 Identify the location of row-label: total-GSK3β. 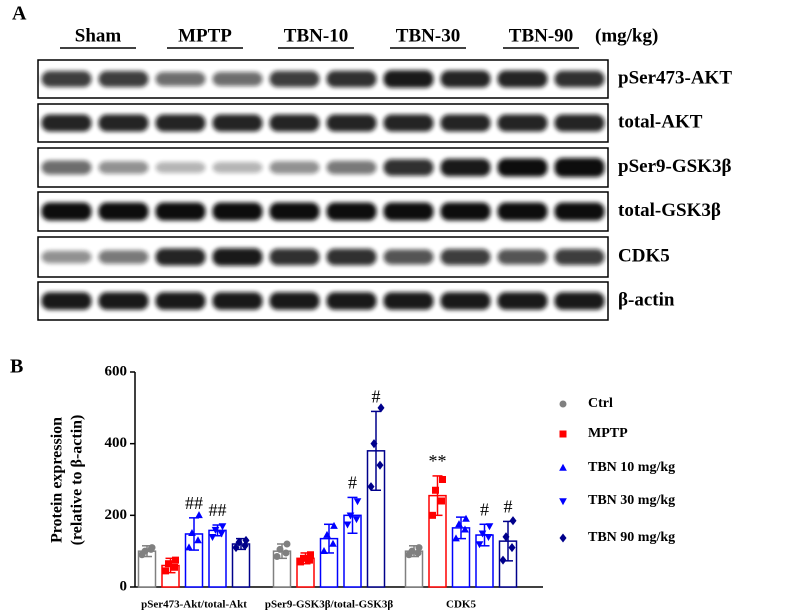
(669, 210).